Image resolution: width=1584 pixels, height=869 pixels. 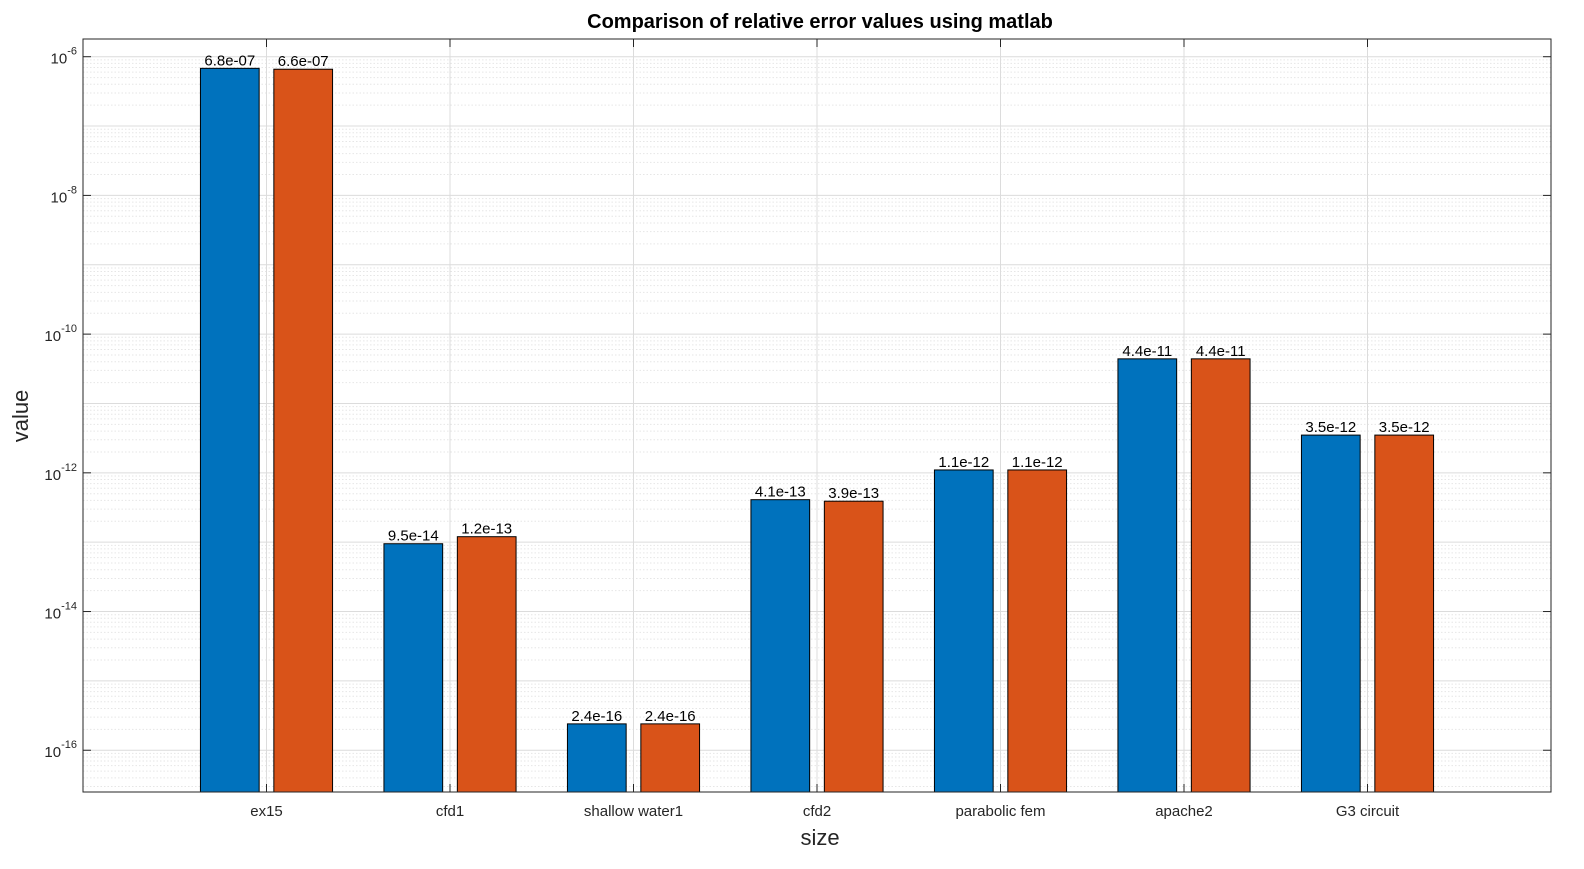 What do you see at coordinates (64, 195) in the screenshot?
I see `y-tick-label: 10⁻⁸` at bounding box center [64, 195].